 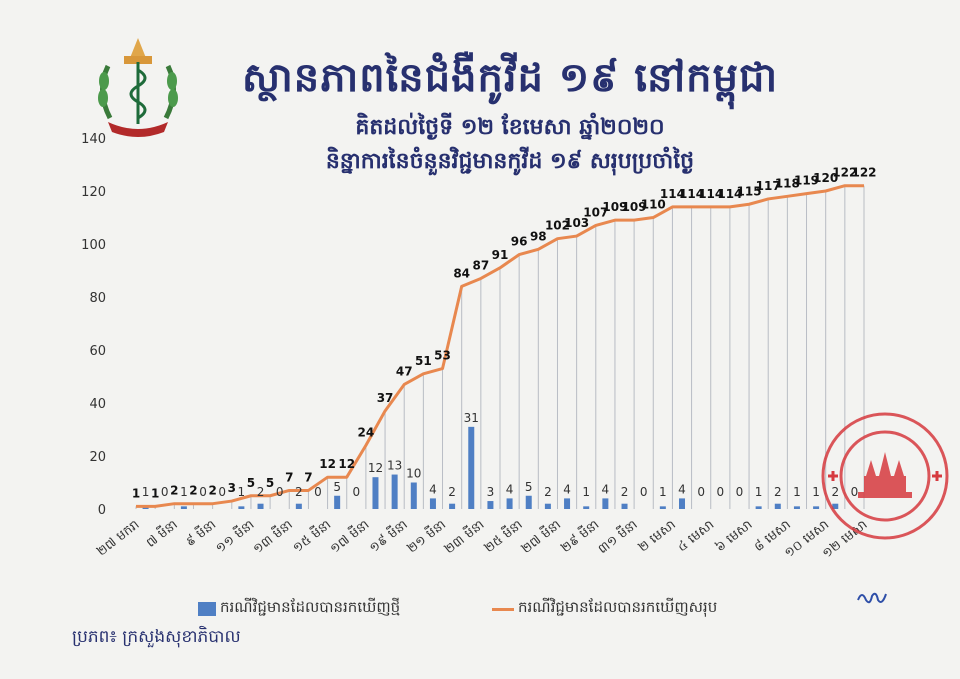 What do you see at coordinates (464, 537) in the screenshot?
I see `x-tick-label: ២៣ មីនា` at bounding box center [464, 537].